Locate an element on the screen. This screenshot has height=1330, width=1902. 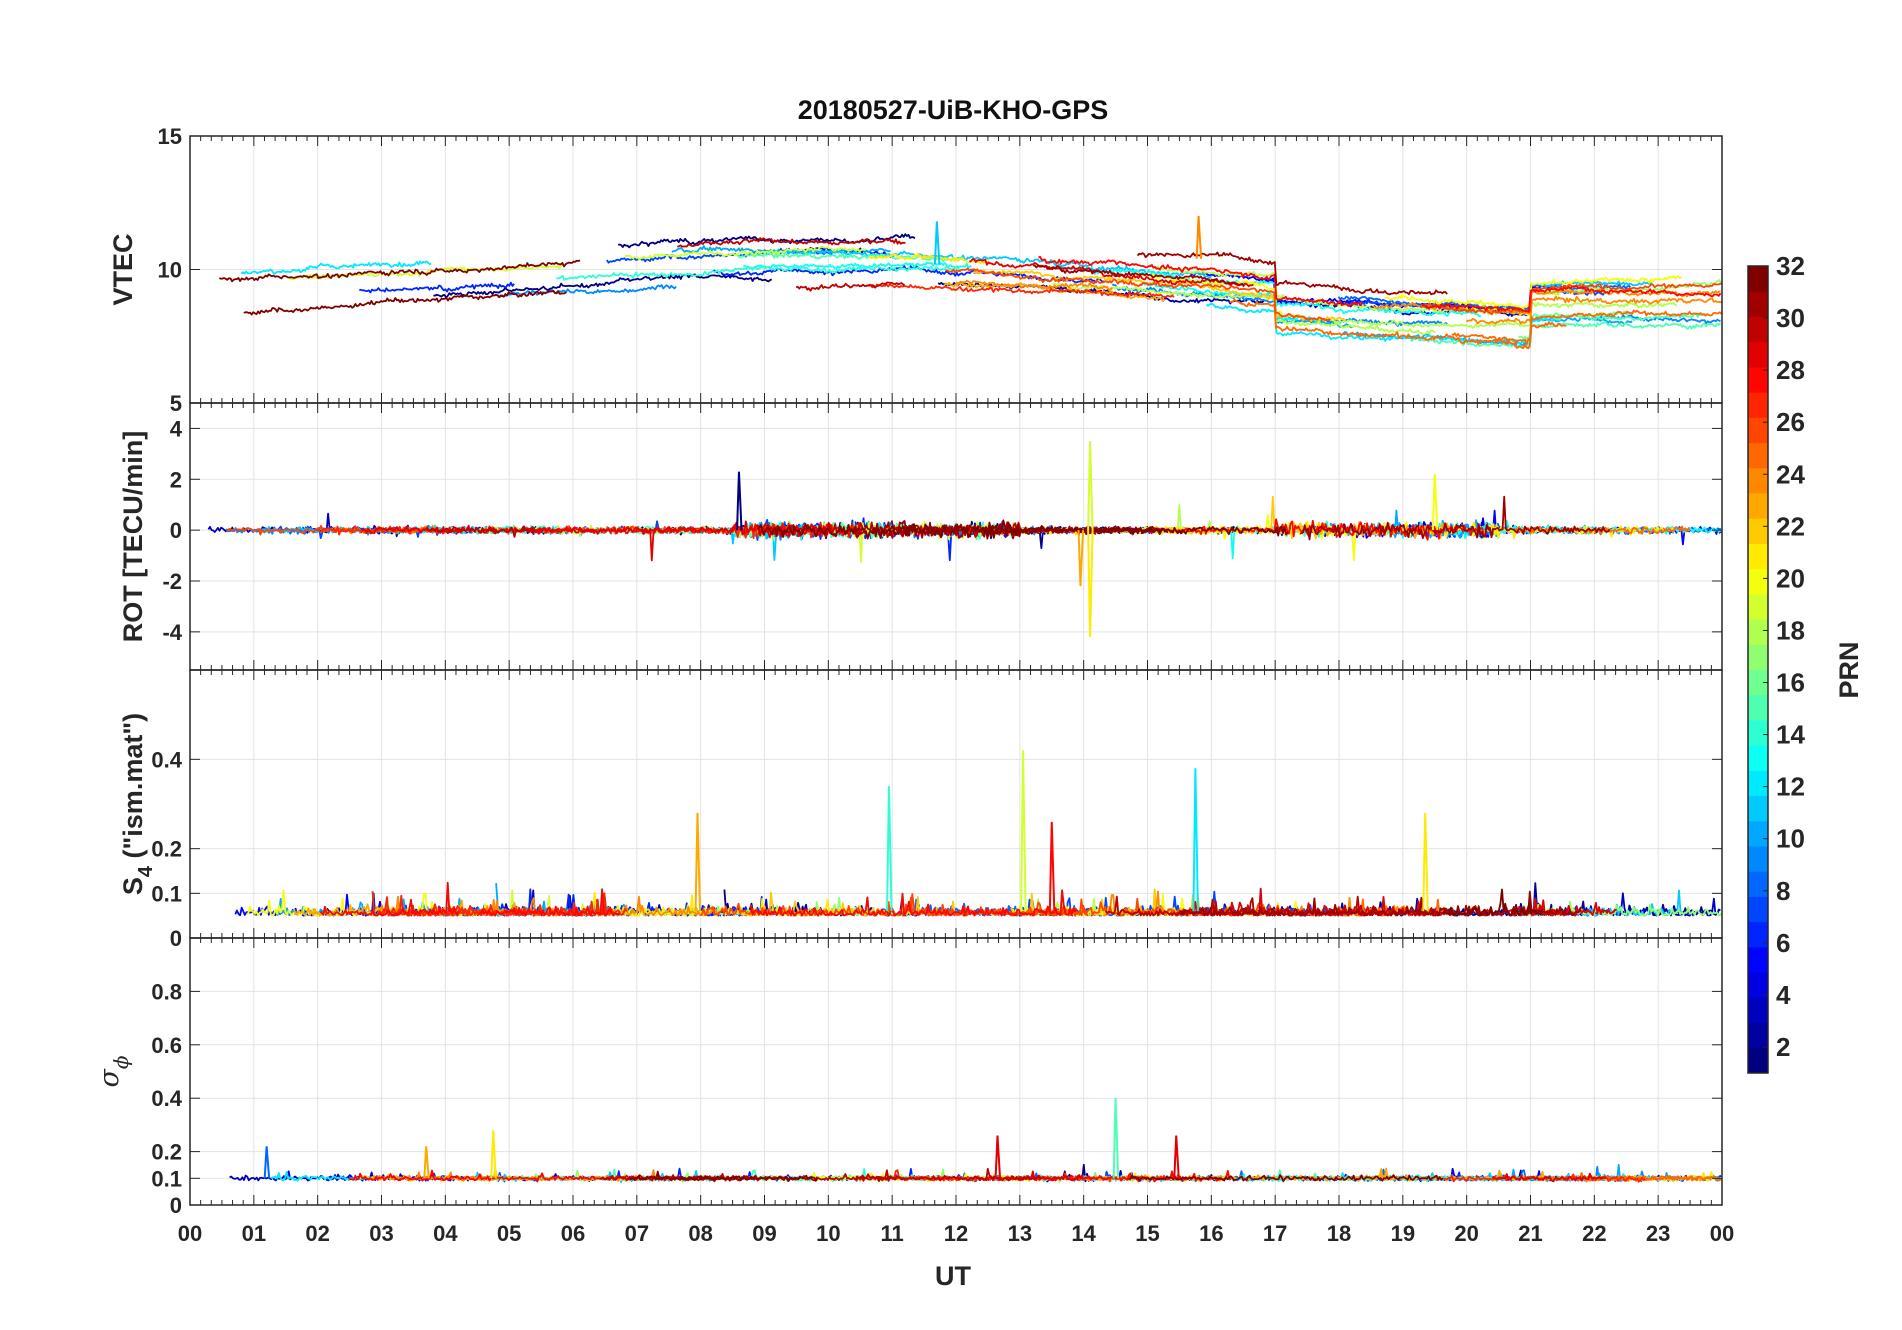
y-tick-label: 0 is located at coordinates (176, 1205).